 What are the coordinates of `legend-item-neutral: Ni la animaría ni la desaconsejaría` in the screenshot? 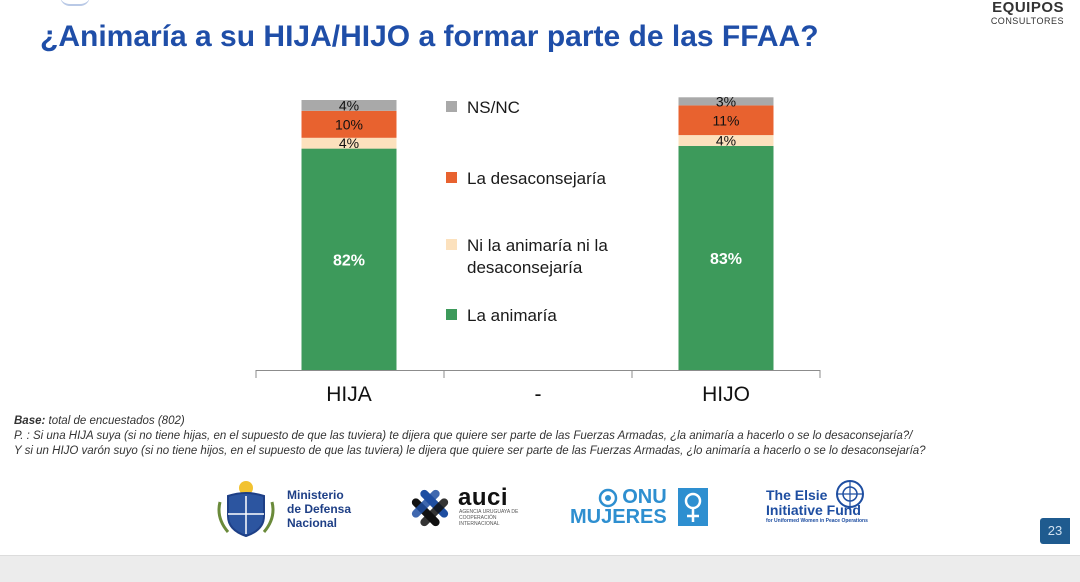 It's located at (541, 257).